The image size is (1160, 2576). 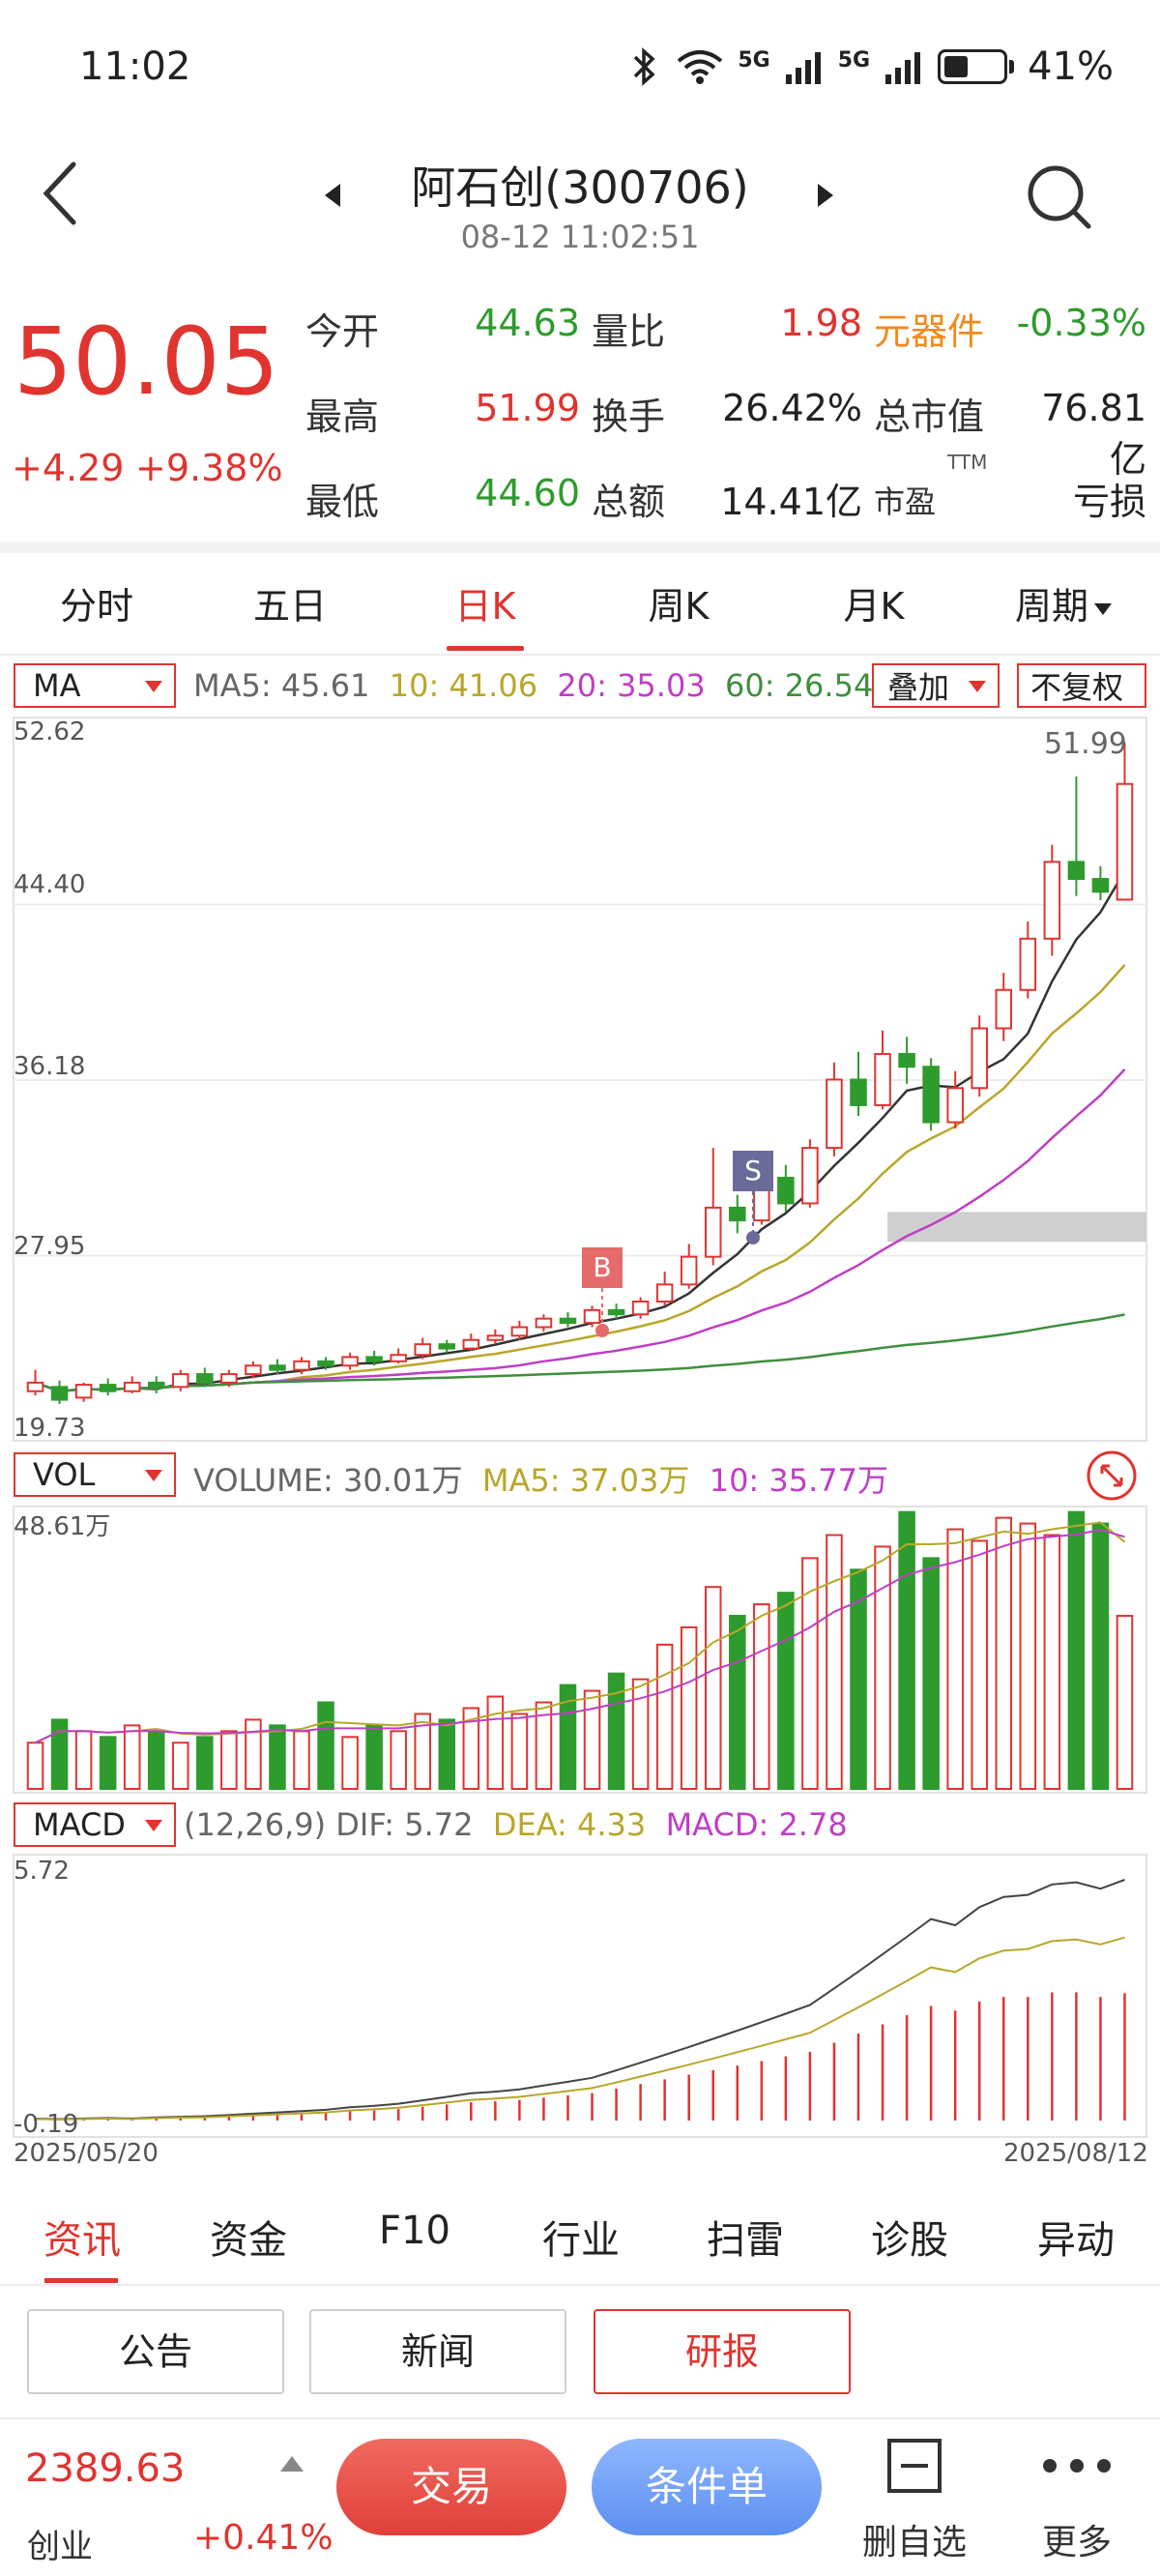 I want to click on volume-chart, so click(x=580, y=1650).